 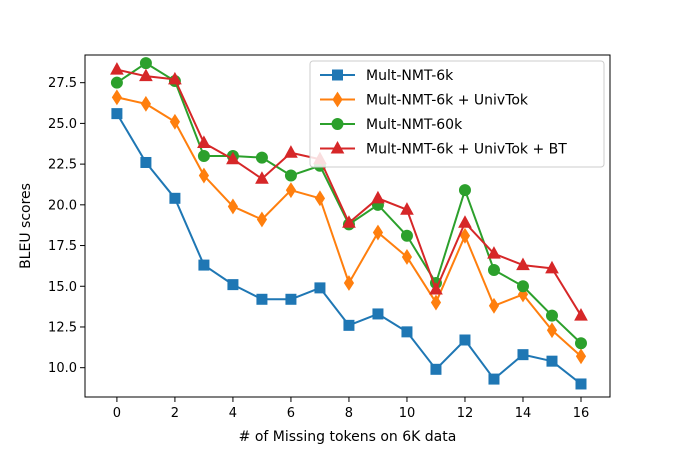 What do you see at coordinates (466, 150) in the screenshot?
I see `legend-label: Mult-NMT-6k + UnivTok + BT` at bounding box center [466, 150].